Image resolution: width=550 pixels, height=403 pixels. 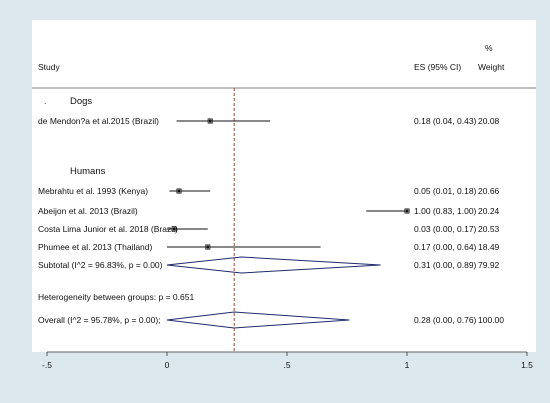 What do you see at coordinates (437, 67) in the screenshot?
I see `header-es: ES (95% CI)` at bounding box center [437, 67].